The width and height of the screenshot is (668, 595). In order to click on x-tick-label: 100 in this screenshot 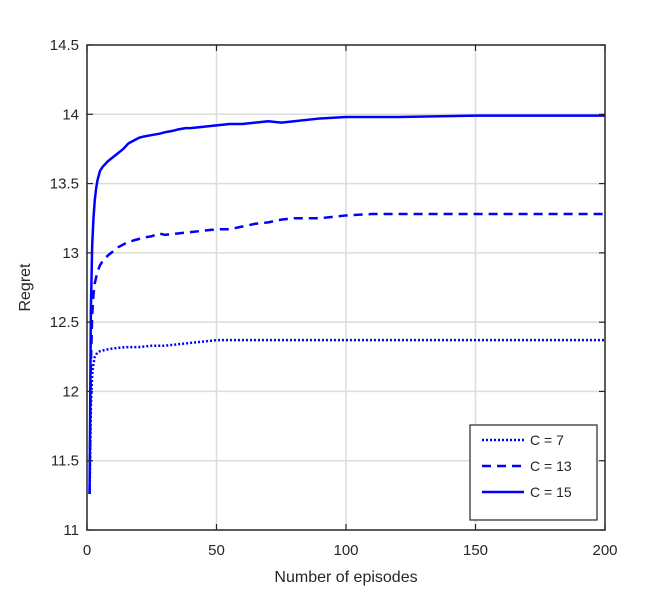, I will do `click(345, 550)`.